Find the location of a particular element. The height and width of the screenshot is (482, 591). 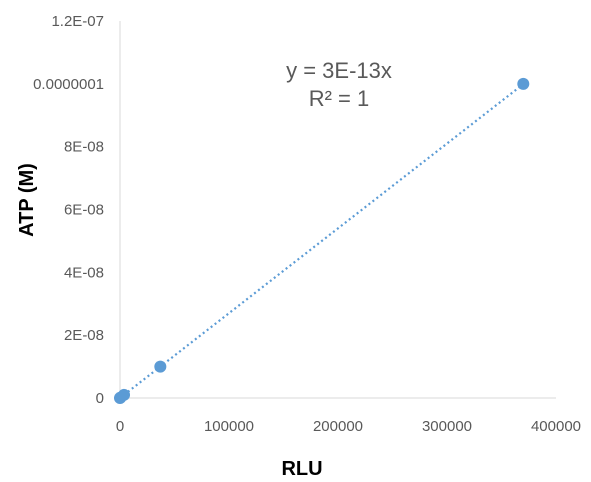

r-squared-label: R² = 1 is located at coordinates (339, 98).